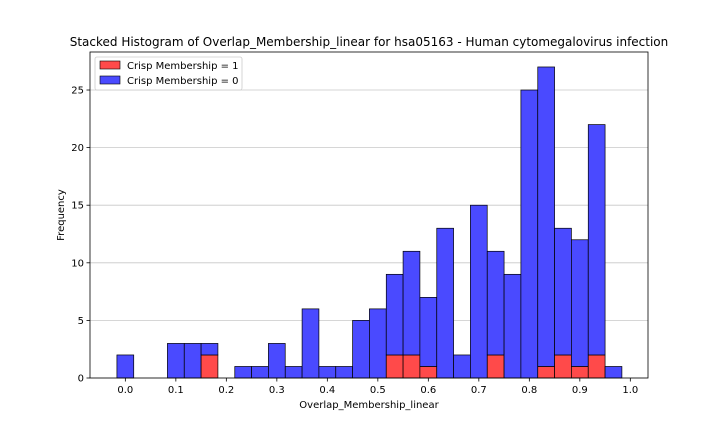 The image size is (720, 432). Describe the element at coordinates (80, 235) in the screenshot. I see `y-axis-ticks: 0 5 10 15 20 25` at that location.